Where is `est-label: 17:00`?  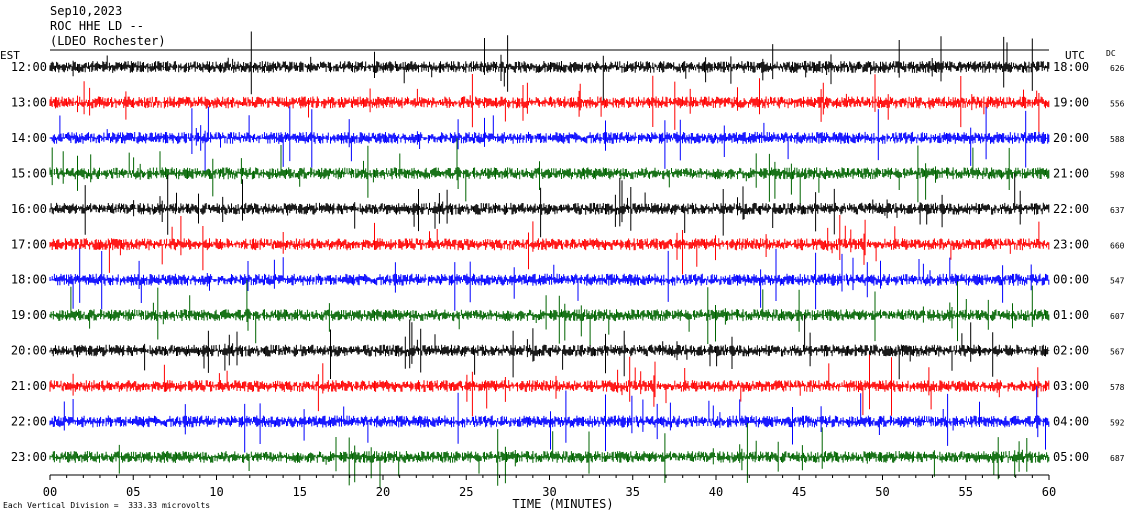 est-label: 17:00 is located at coordinates (29, 244).